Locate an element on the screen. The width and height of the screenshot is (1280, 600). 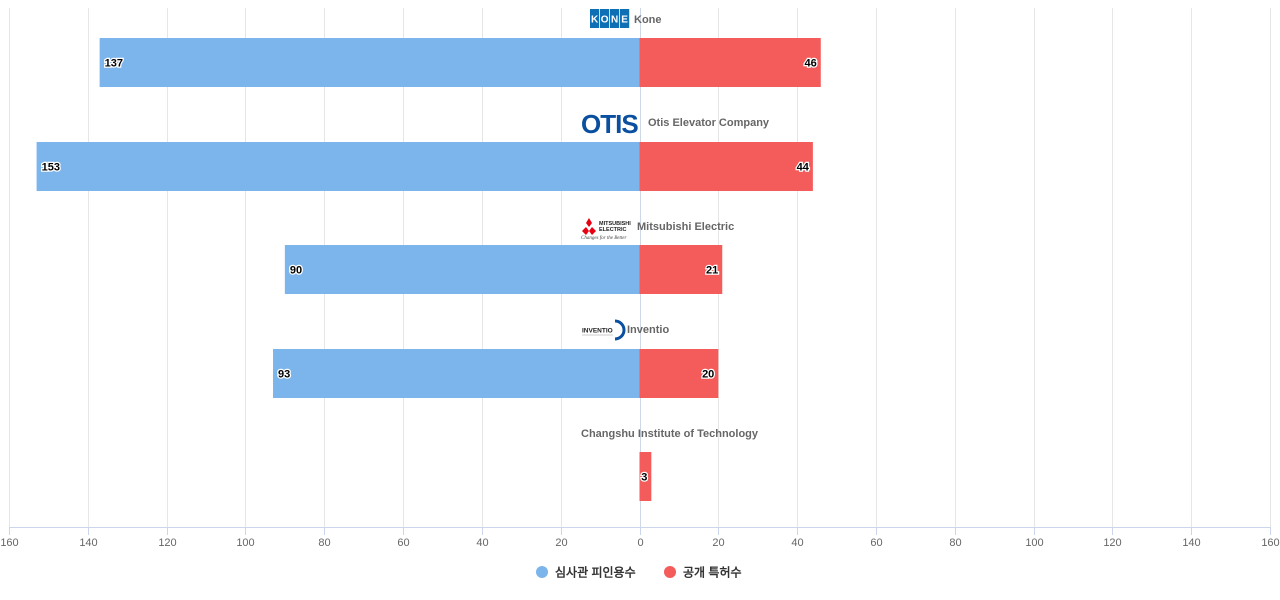
data-label-right-1: 44 is located at coordinates (803, 168).